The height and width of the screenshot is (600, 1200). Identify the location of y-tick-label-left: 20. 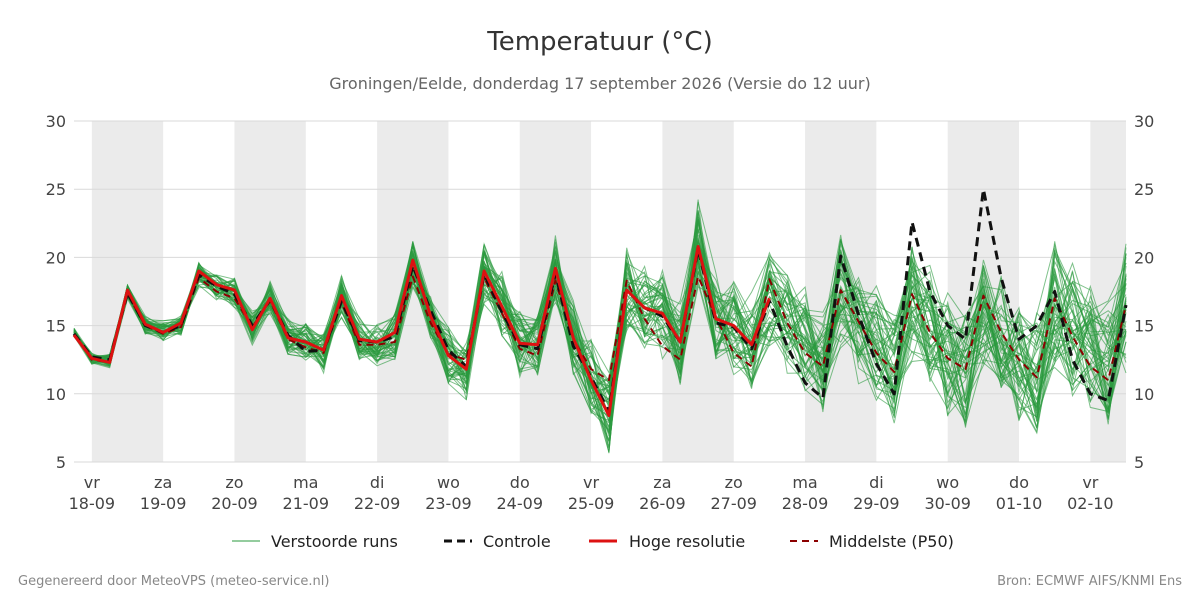
(56, 257).